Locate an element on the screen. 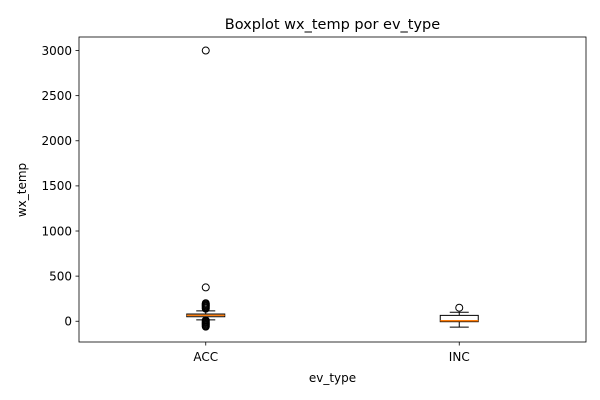  y-axis-label: wx_temp is located at coordinates (22, 190).